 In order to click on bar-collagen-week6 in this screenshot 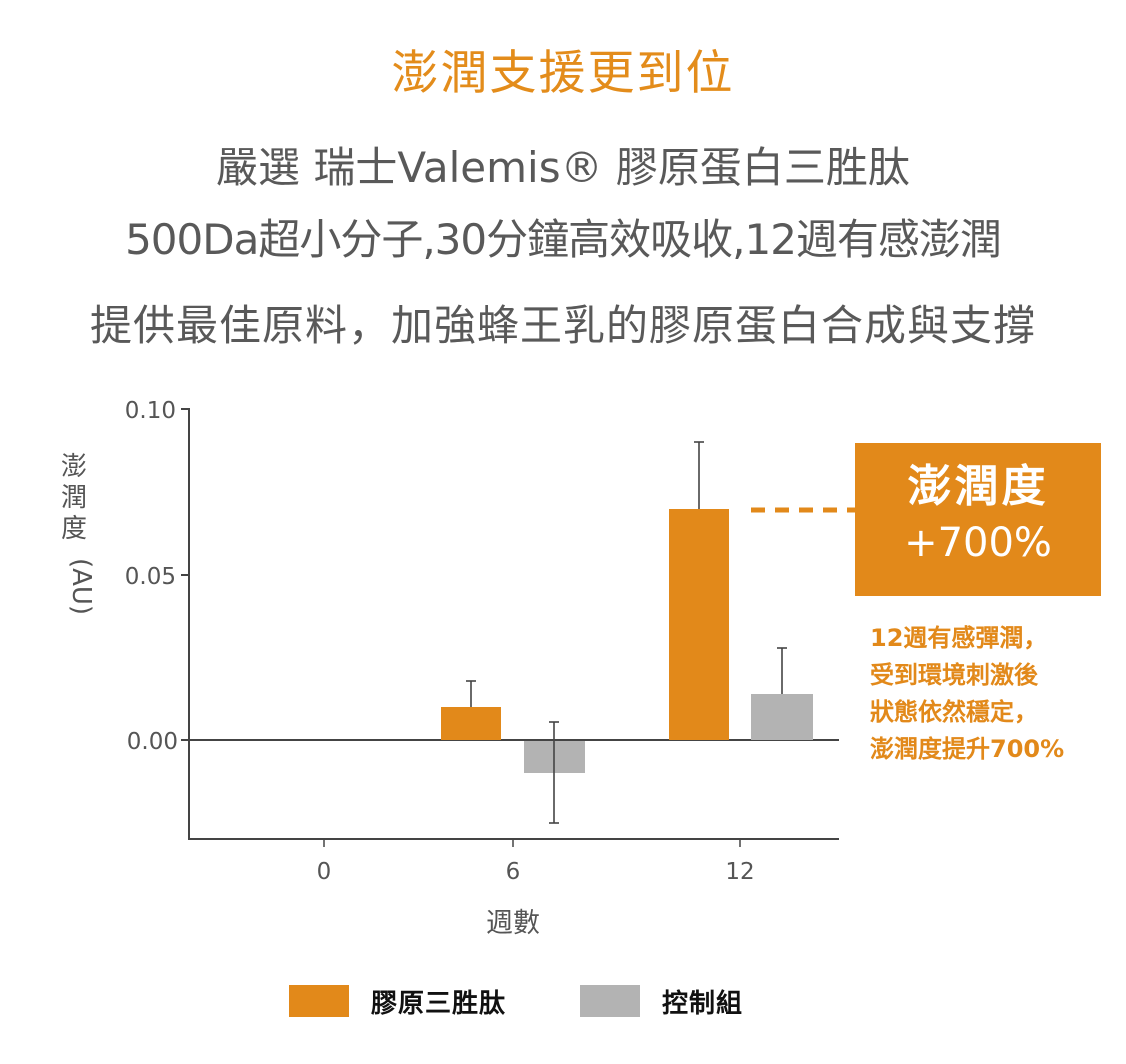, I will do `click(471, 723)`.